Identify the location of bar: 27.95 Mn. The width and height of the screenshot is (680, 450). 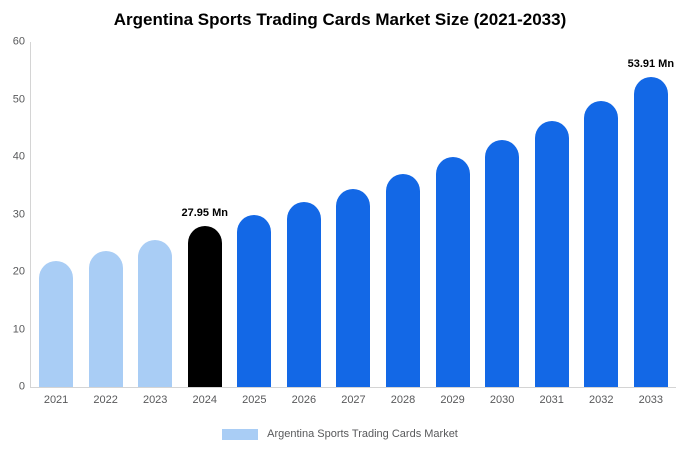
(205, 297).